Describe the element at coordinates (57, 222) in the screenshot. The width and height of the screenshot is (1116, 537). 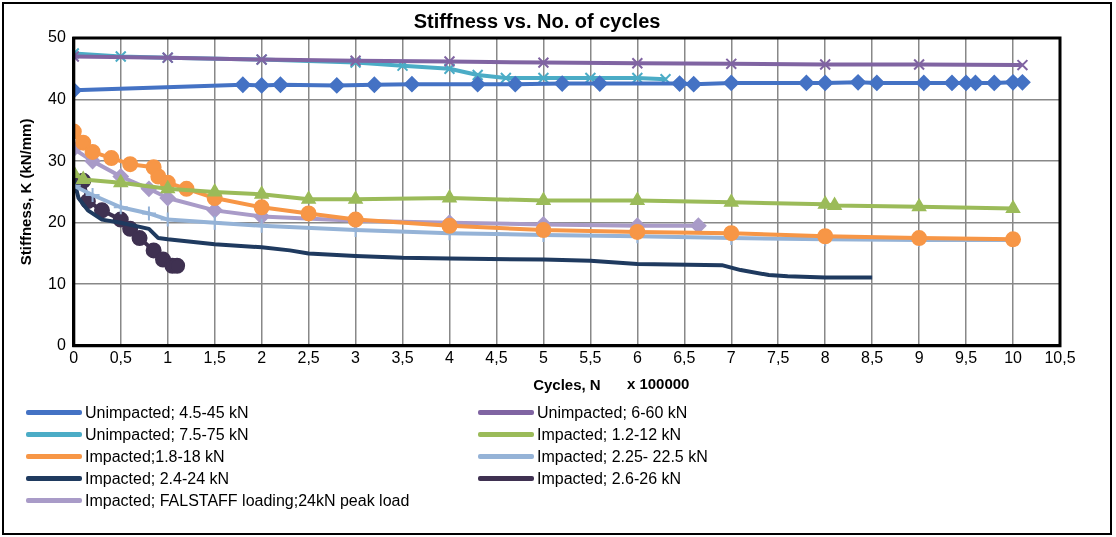
I see `y-tick-label: 20` at that location.